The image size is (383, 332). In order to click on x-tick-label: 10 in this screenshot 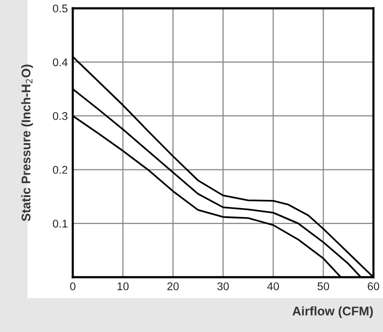, I will do `click(123, 286)`.